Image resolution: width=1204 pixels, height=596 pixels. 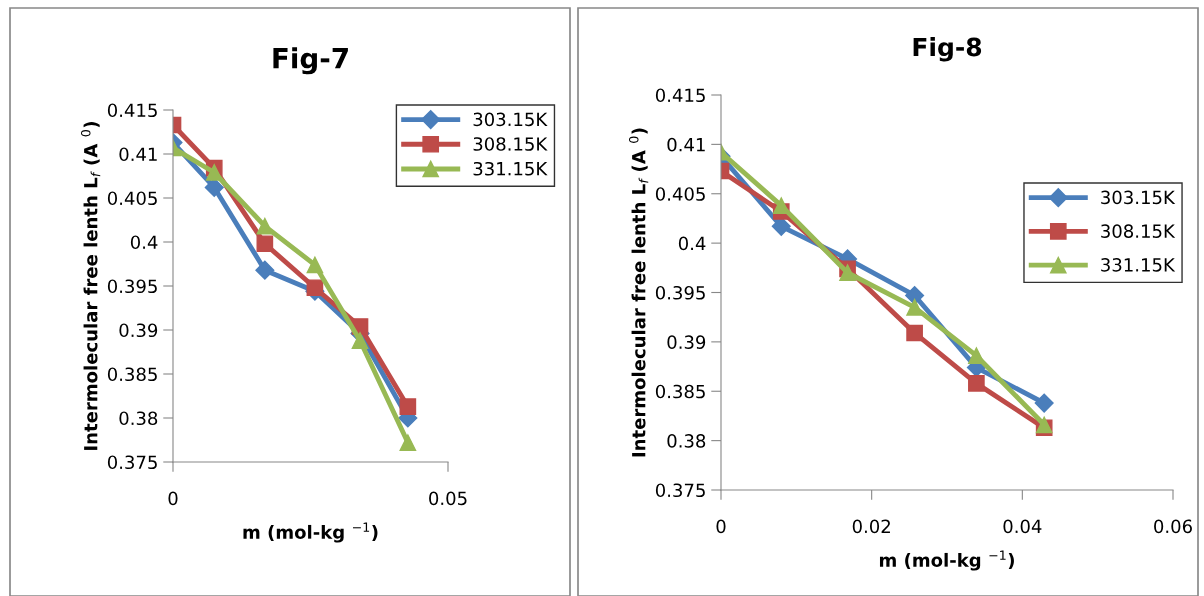 What do you see at coordinates (310, 61) in the screenshot?
I see `chart-title: Fig-7` at bounding box center [310, 61].